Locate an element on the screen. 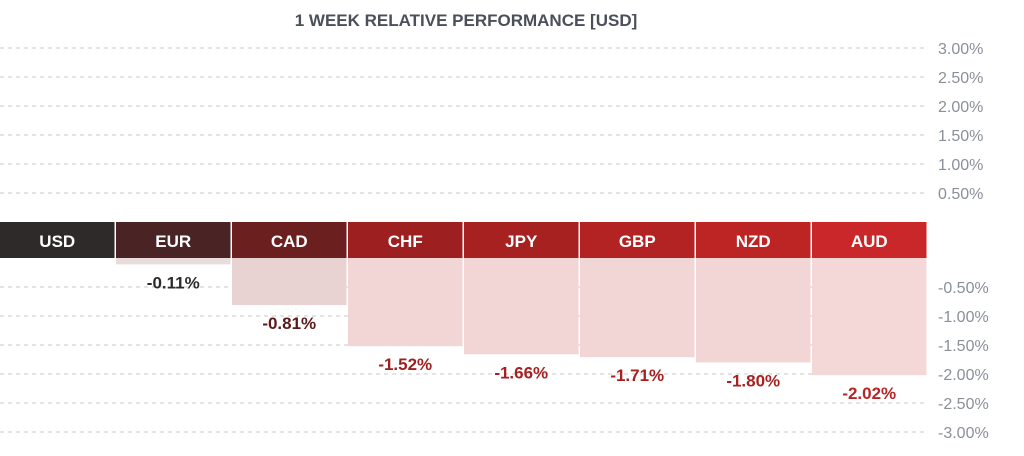 This screenshot has width=1024, height=456. y-tick-label: -2.50% is located at coordinates (963, 404).